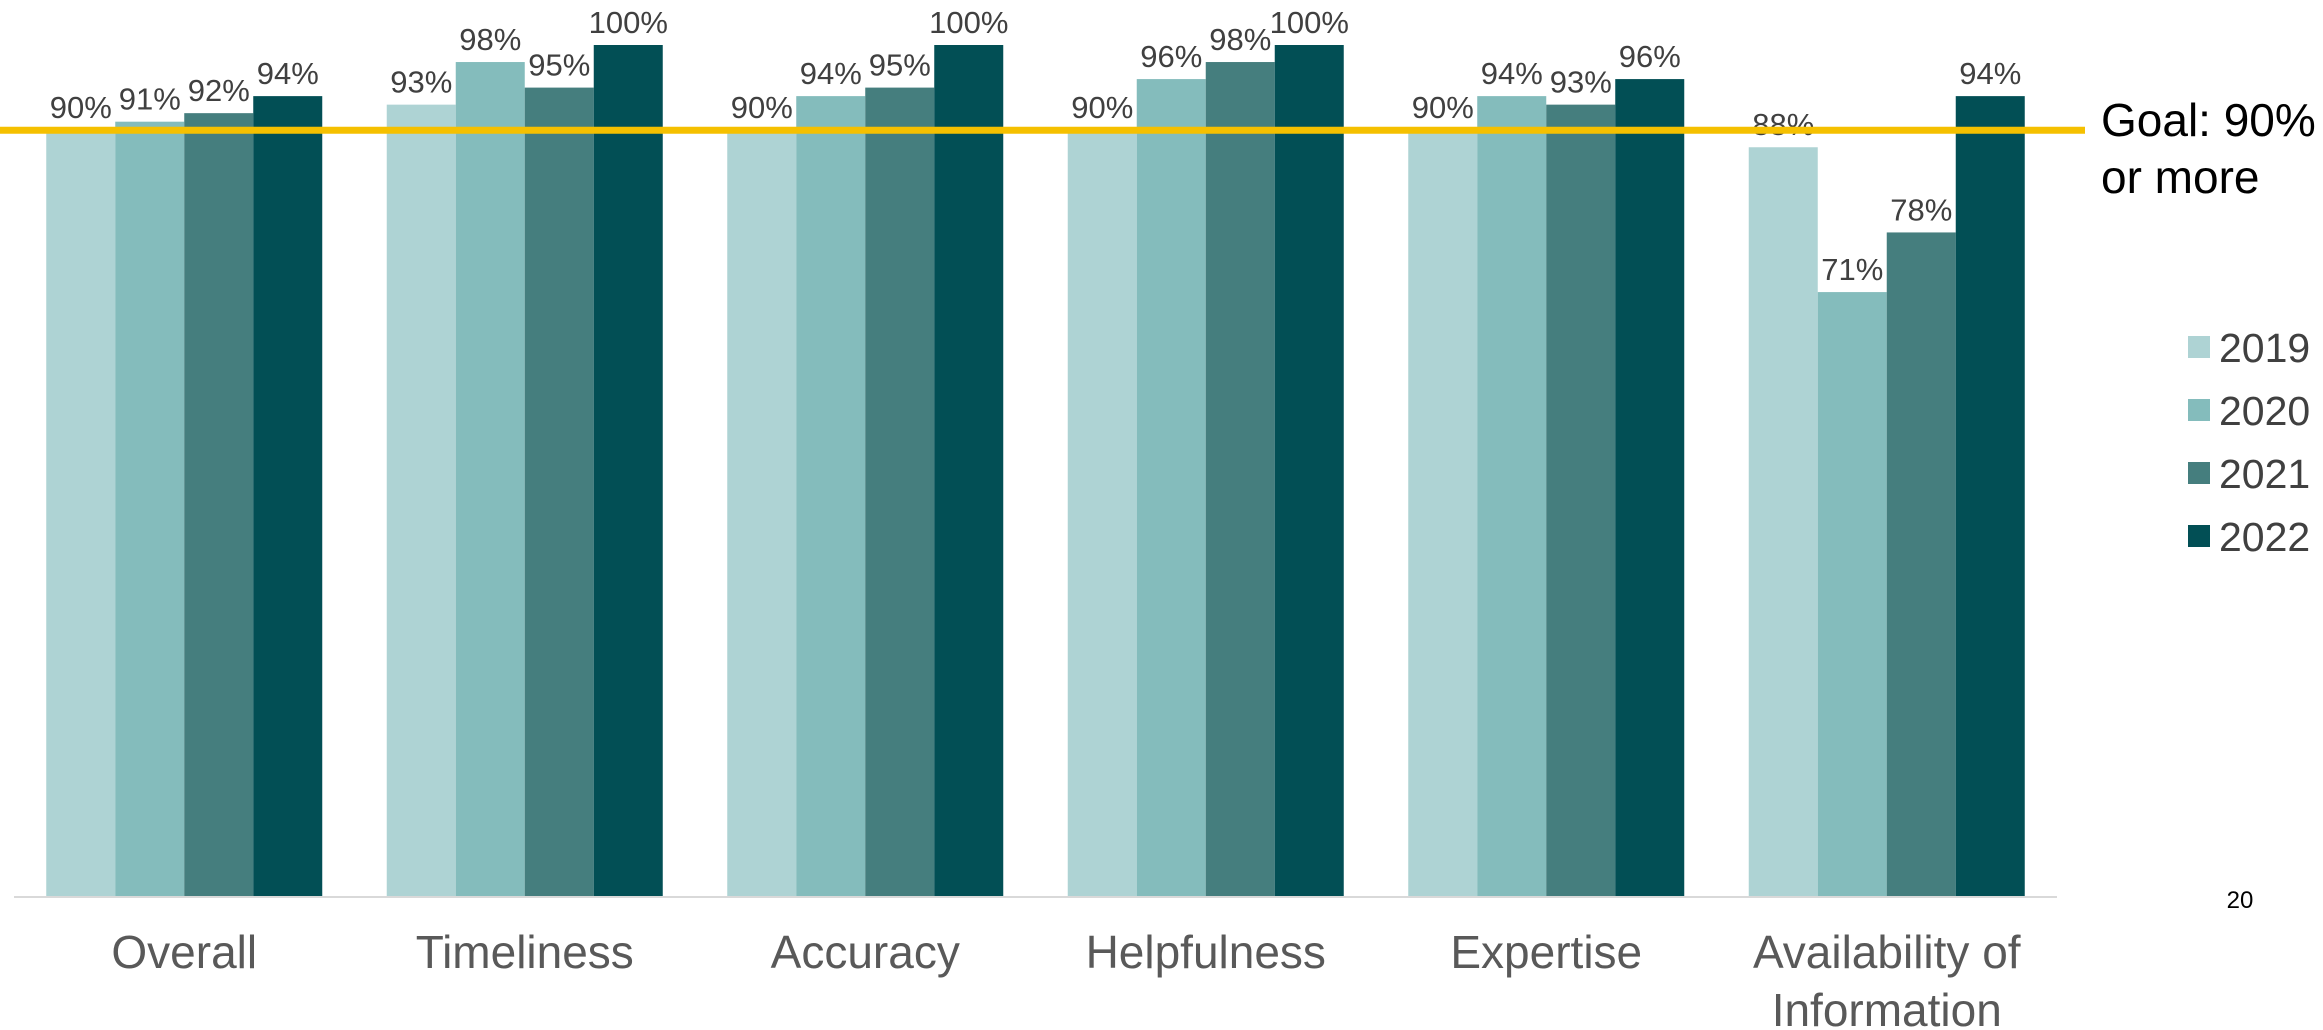 This screenshot has height=1030, width=2323. Describe the element at coordinates (2180, 177) in the screenshot. I see `goal-label-line2: or more` at that location.